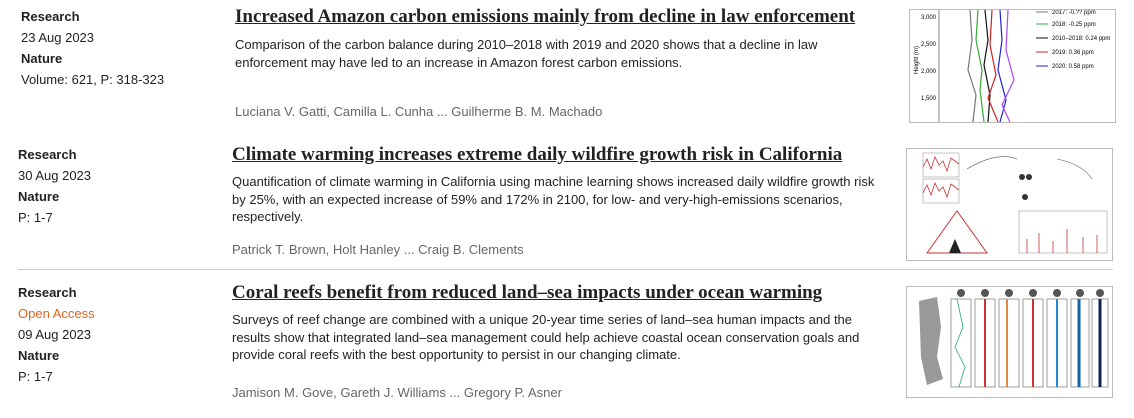 This screenshot has width=1134, height=418. What do you see at coordinates (1074, 25) in the screenshot?
I see `thumb-legend: 2018: -0.25 ppm` at bounding box center [1074, 25].